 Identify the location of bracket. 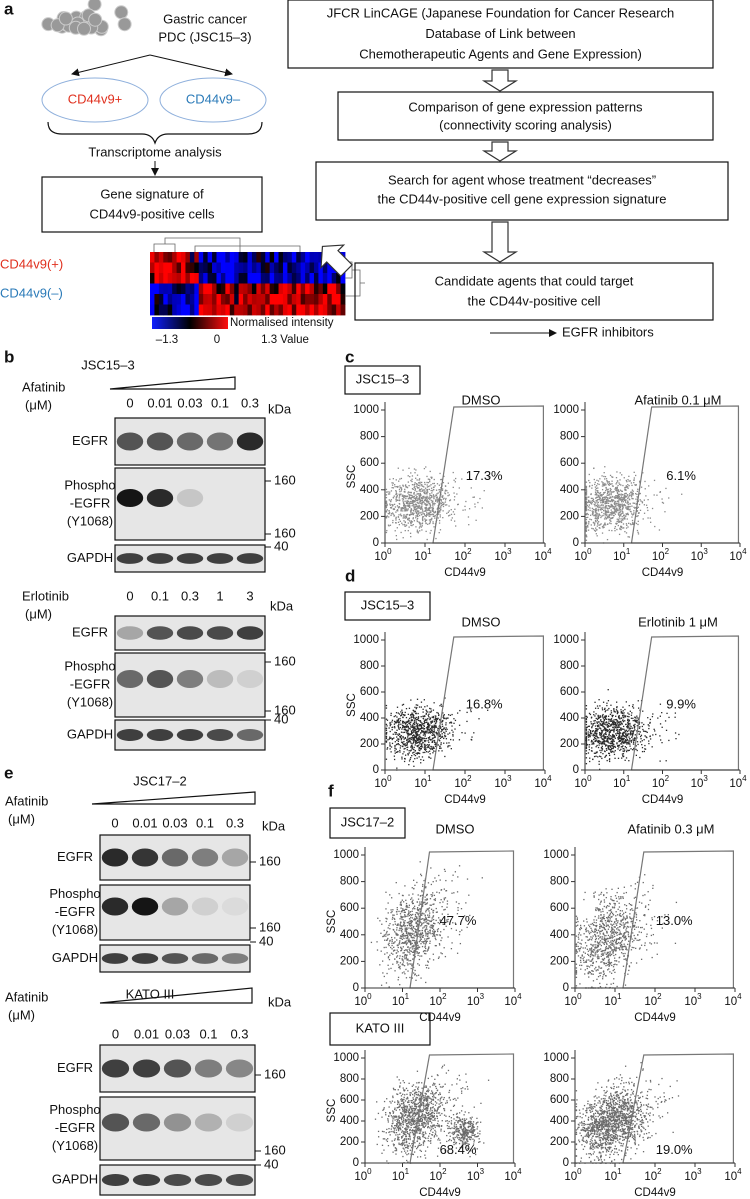
(155, 133).